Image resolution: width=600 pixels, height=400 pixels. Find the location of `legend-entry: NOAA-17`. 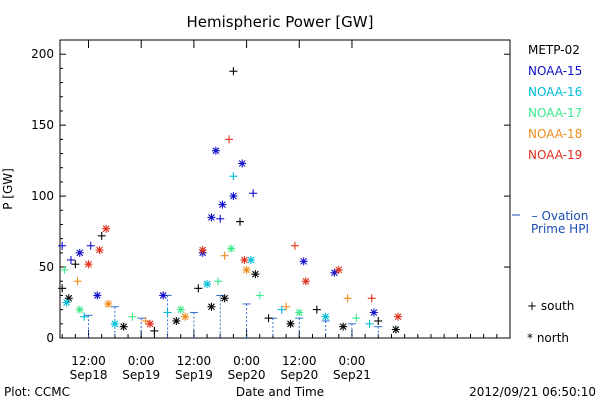

legend-entry: NOAA-17 is located at coordinates (555, 113).